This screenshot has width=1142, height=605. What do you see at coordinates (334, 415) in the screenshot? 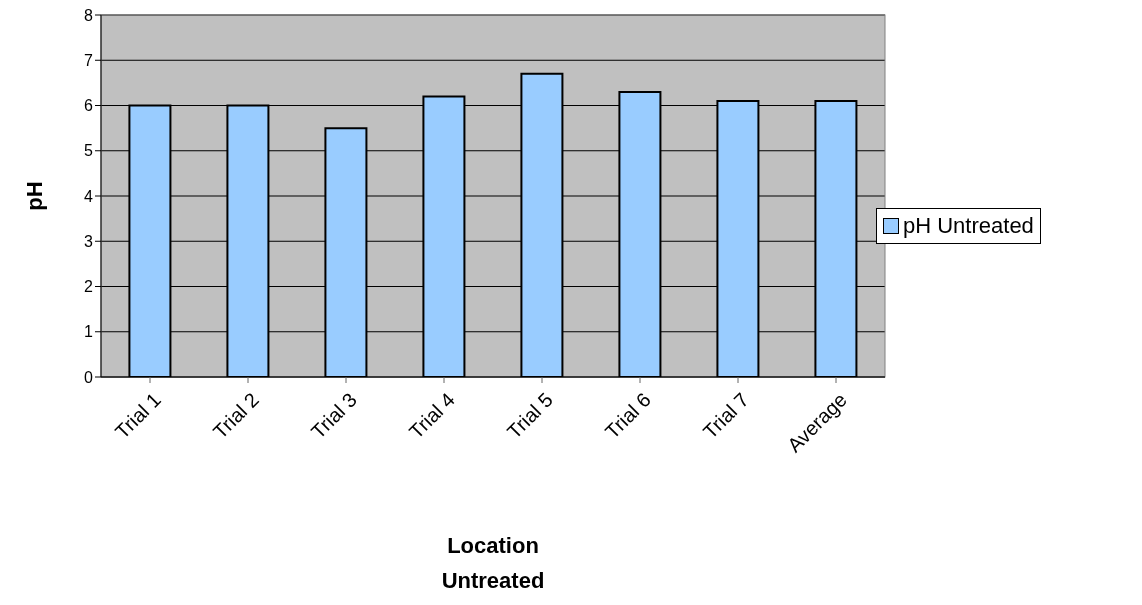
I see `x-tick-label: Trial 3` at bounding box center [334, 415].